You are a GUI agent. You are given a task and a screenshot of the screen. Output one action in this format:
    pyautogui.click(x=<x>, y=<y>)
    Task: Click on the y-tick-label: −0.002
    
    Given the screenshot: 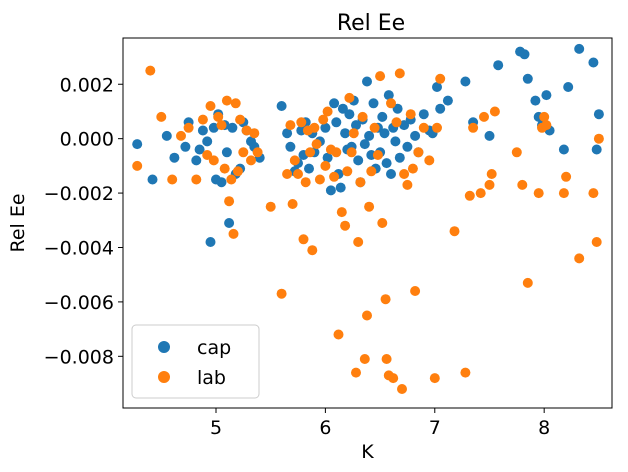 What is the action you would take?
    pyautogui.click(x=79, y=194)
    